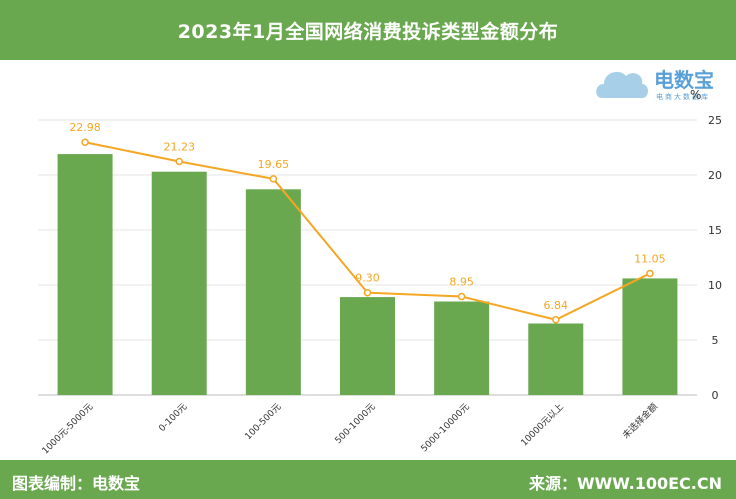  What do you see at coordinates (715, 230) in the screenshot?
I see `y-tick-label: 15` at bounding box center [715, 230].